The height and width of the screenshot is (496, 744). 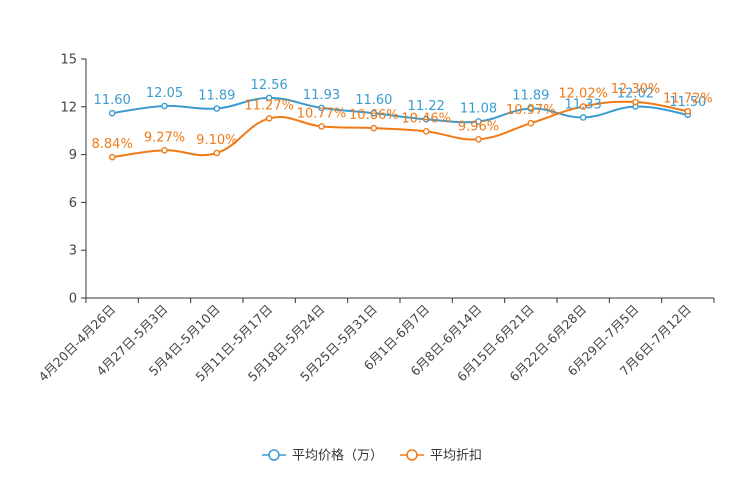 I want to click on legend: 平均价格（万） 平均折扣, so click(x=372, y=456).